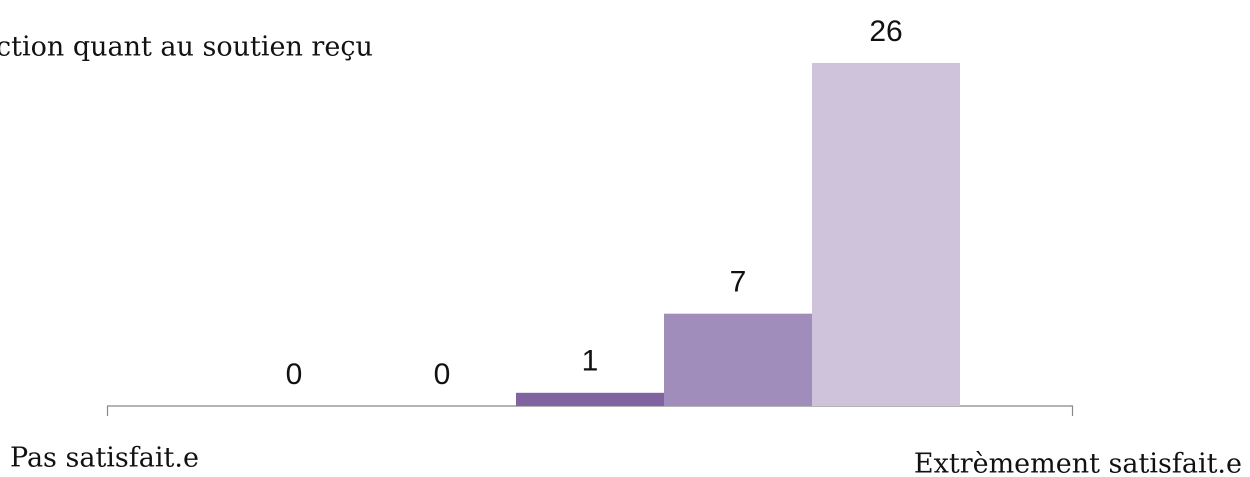 This screenshot has width=1250, height=477. Describe the element at coordinates (738, 282) in the screenshot. I see `data-label: 7` at that location.